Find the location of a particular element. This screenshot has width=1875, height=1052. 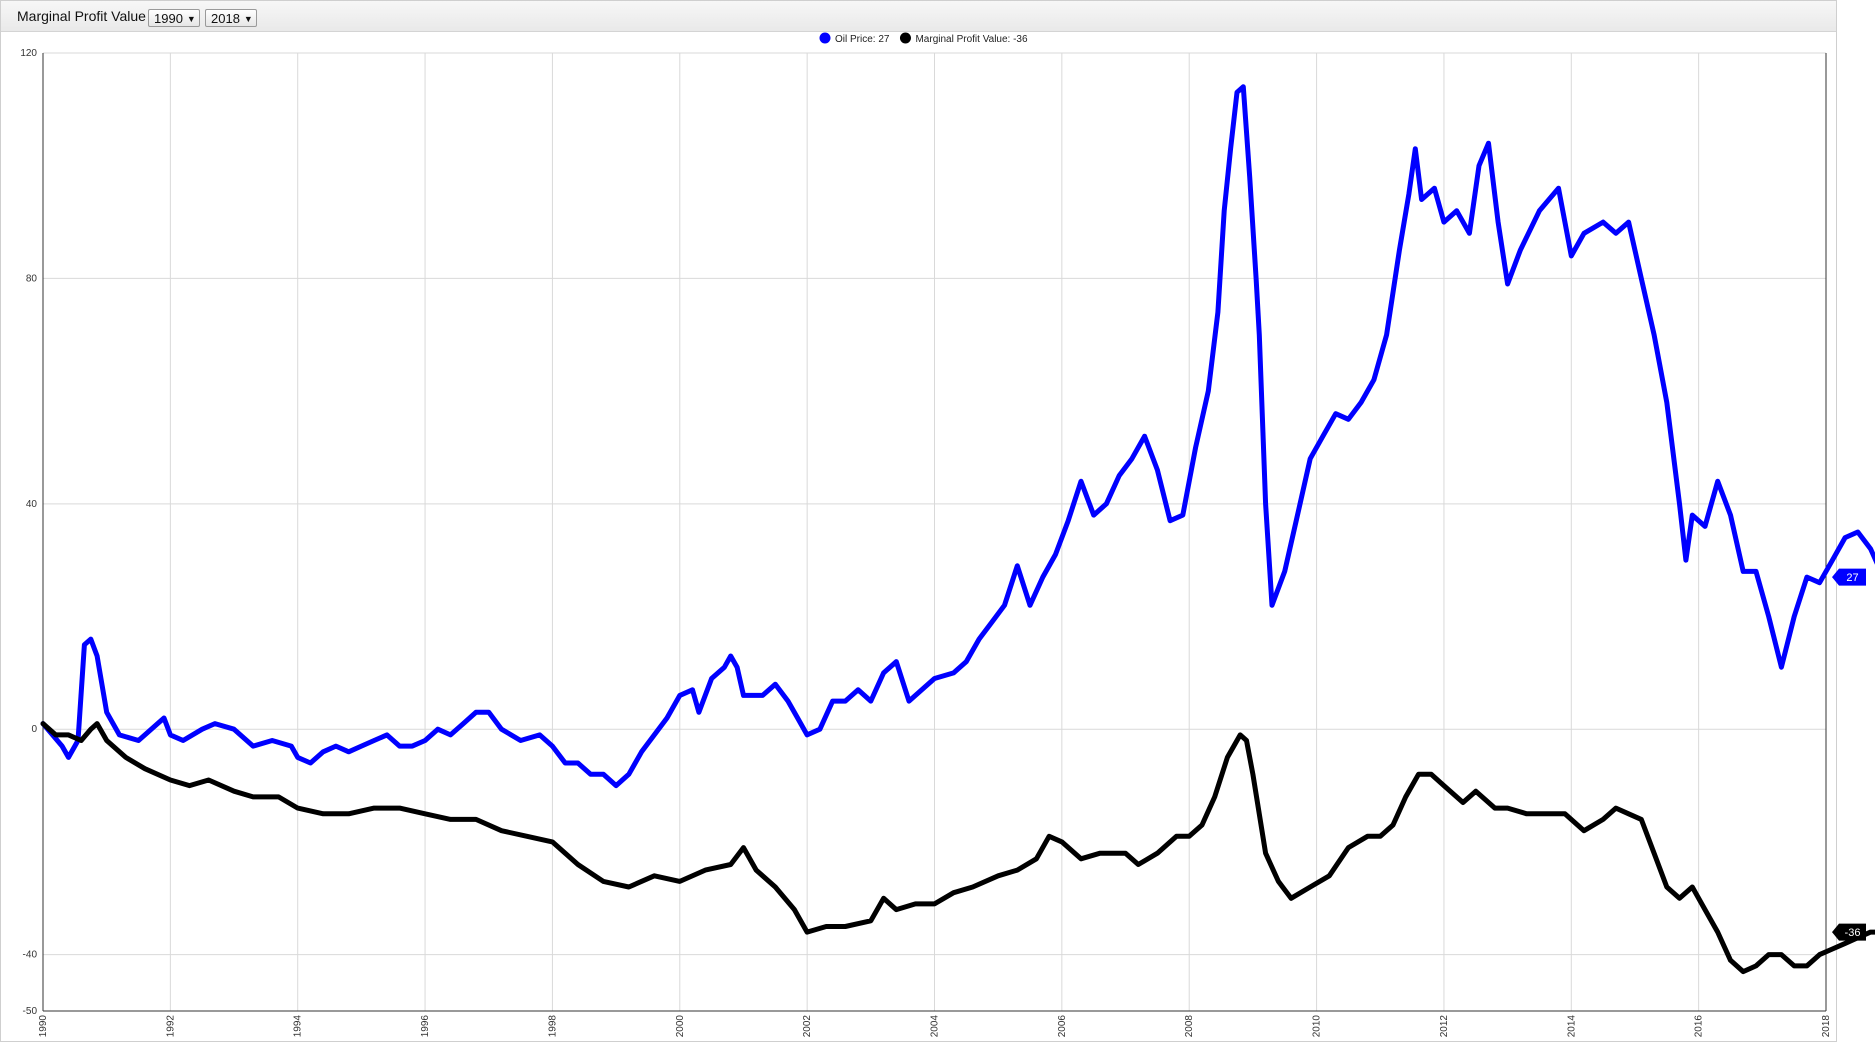

x-tick-label: 2018 is located at coordinates (1826, 1026).